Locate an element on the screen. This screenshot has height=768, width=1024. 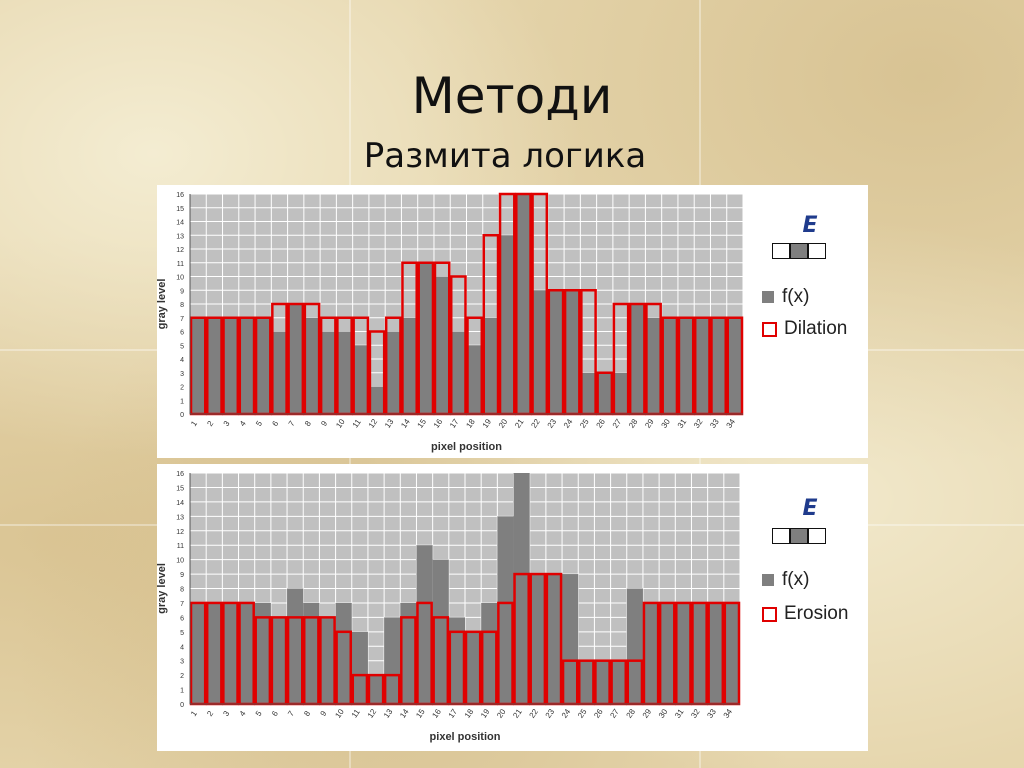
structuring-element-icon is located at coordinates (802, 536).